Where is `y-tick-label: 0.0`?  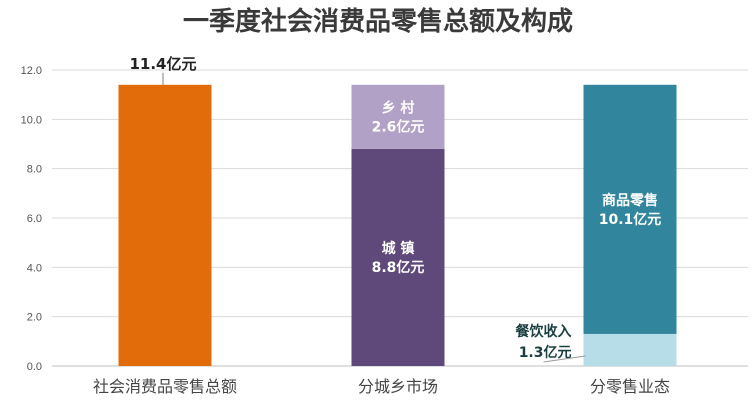 y-tick-label: 0.0 is located at coordinates (34, 367).